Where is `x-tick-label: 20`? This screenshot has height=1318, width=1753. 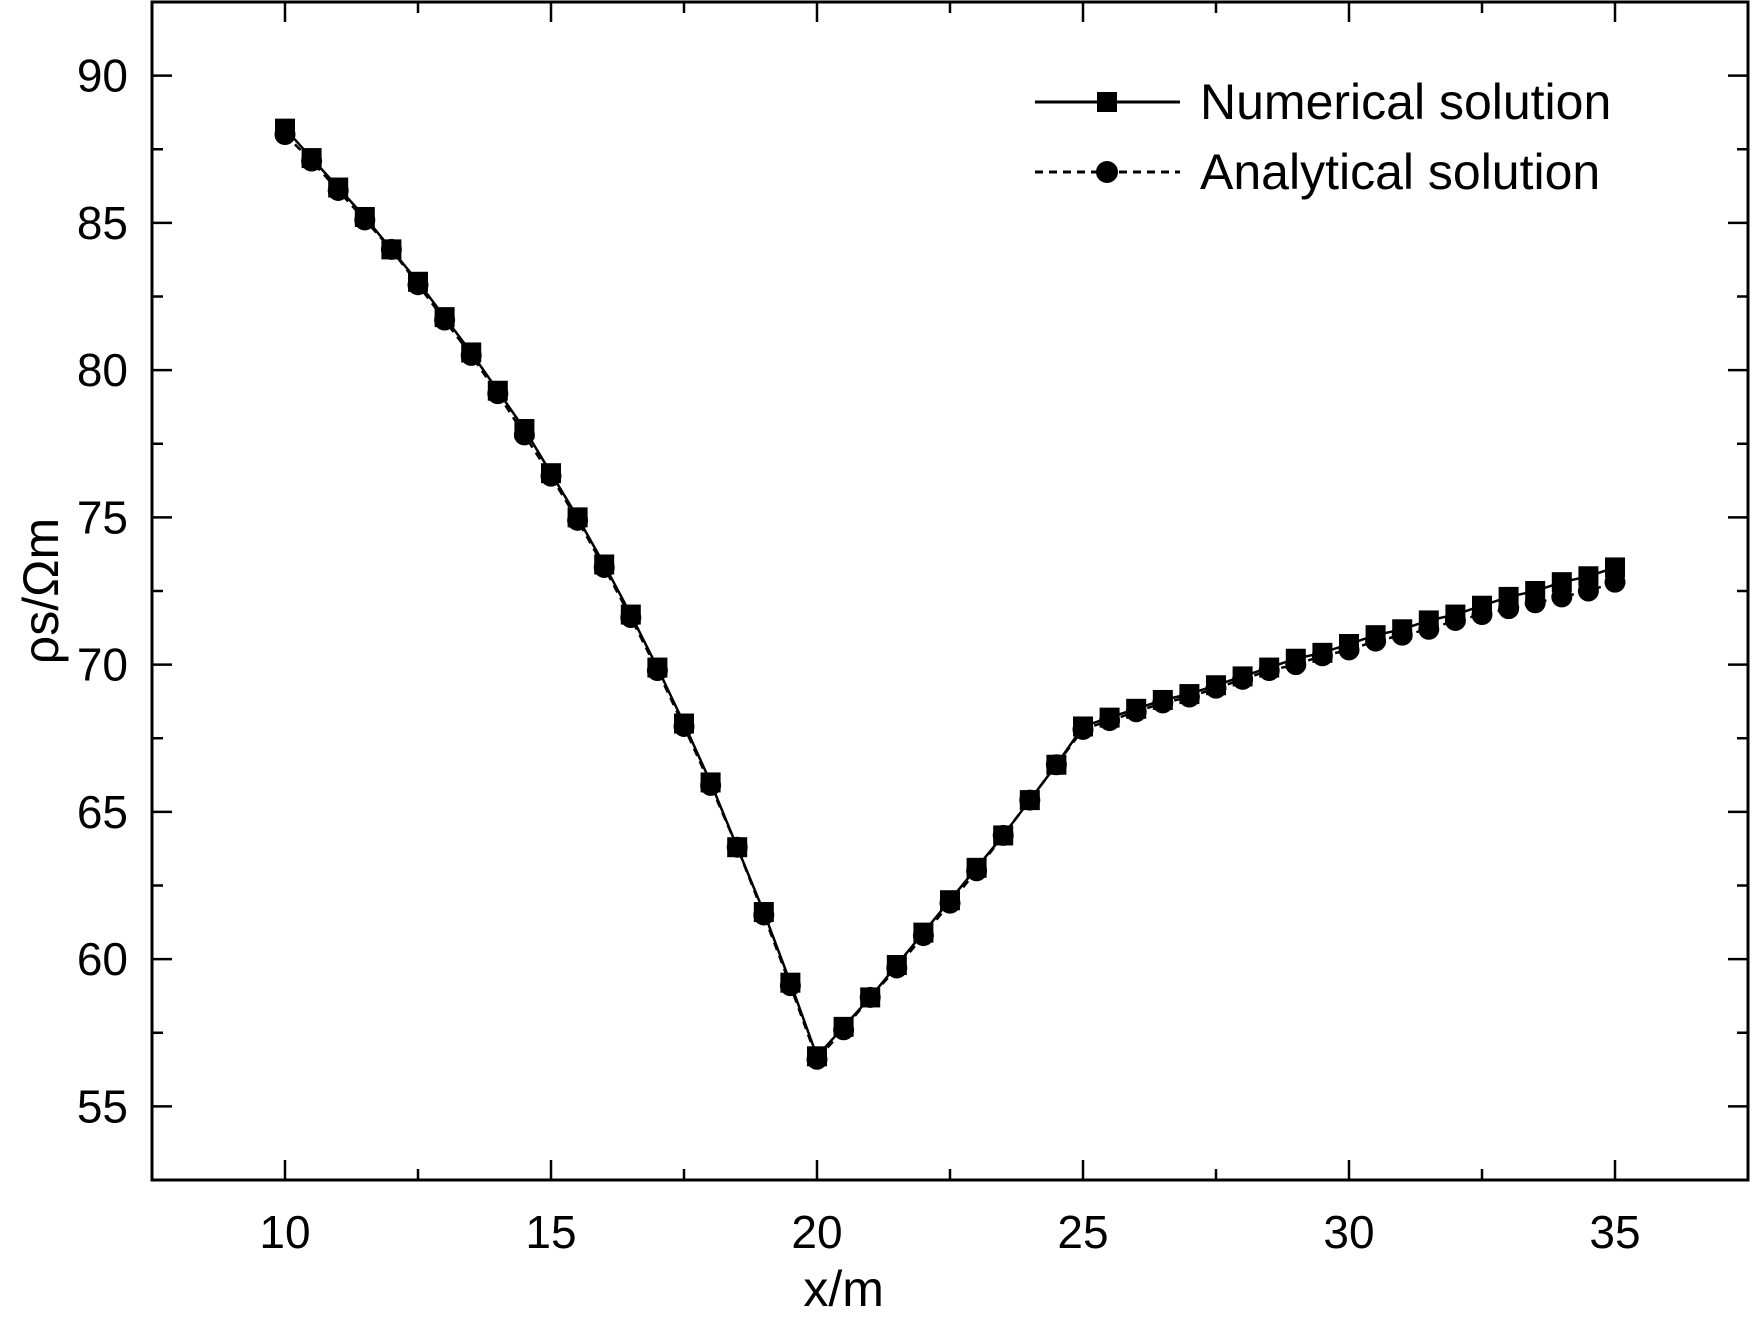 x-tick-label: 20 is located at coordinates (816, 1232).